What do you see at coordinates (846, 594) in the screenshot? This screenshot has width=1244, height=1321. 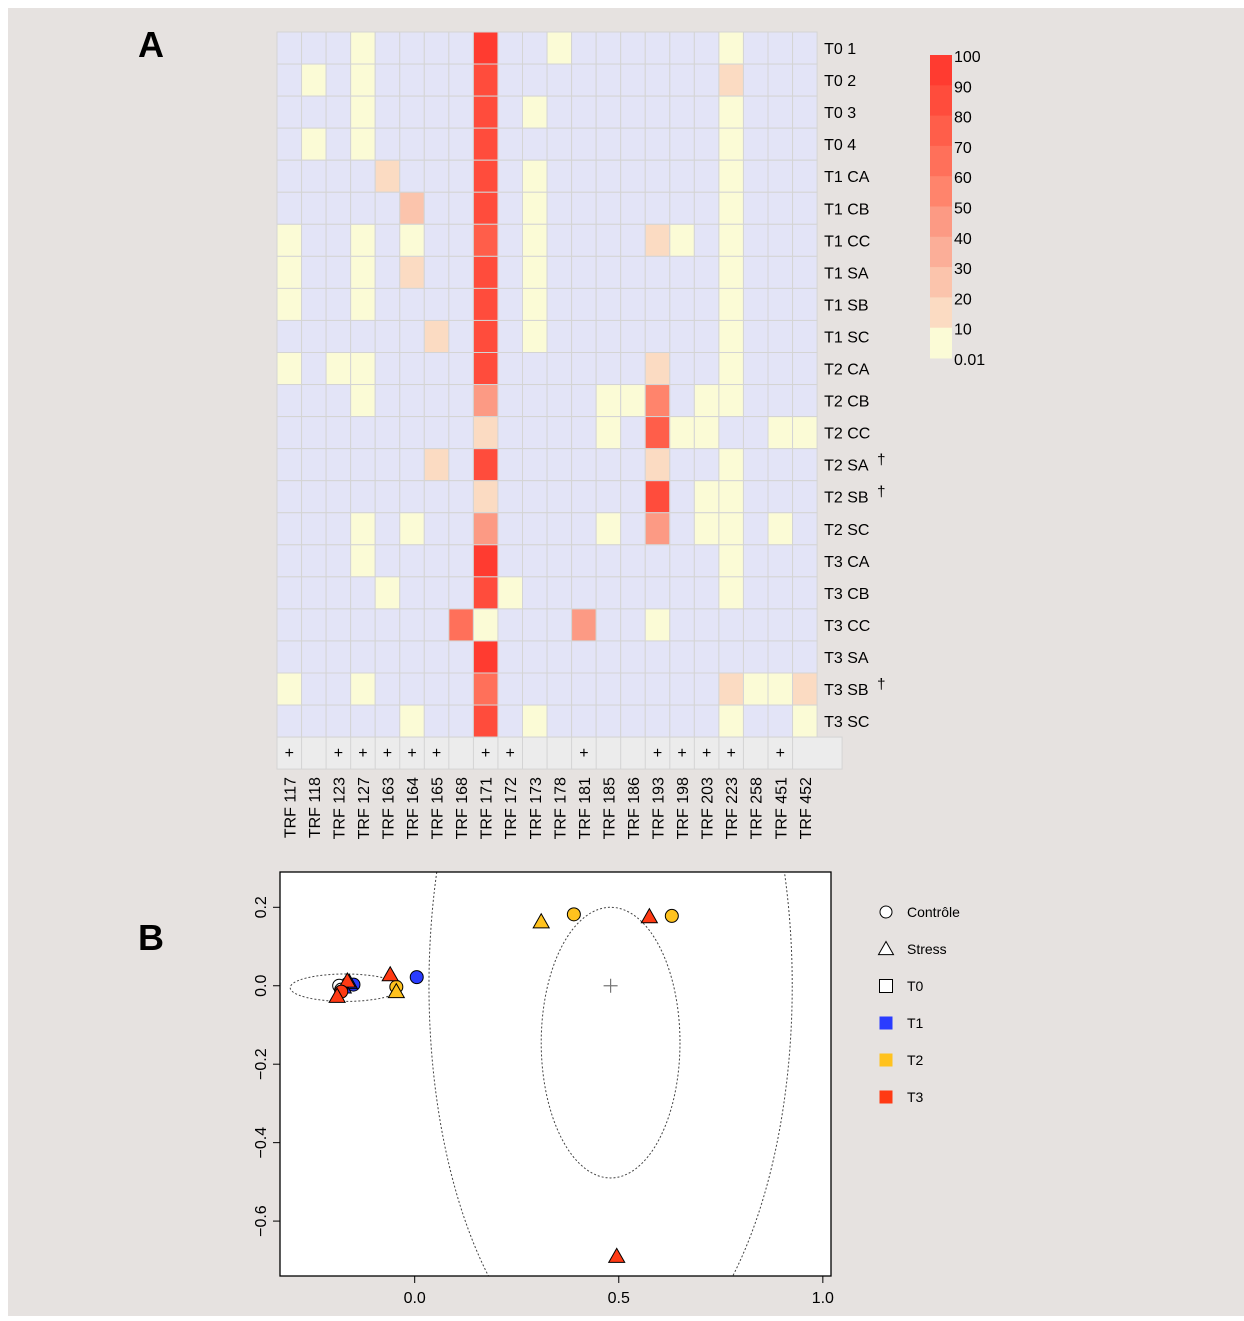 I see `row-label: T3 CB` at bounding box center [846, 594].